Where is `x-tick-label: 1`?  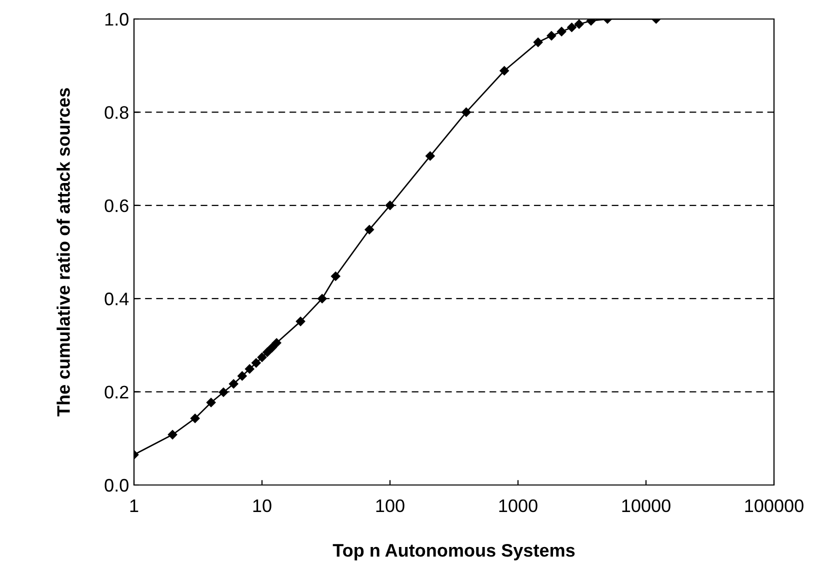 x-tick-label: 1 is located at coordinates (134, 506).